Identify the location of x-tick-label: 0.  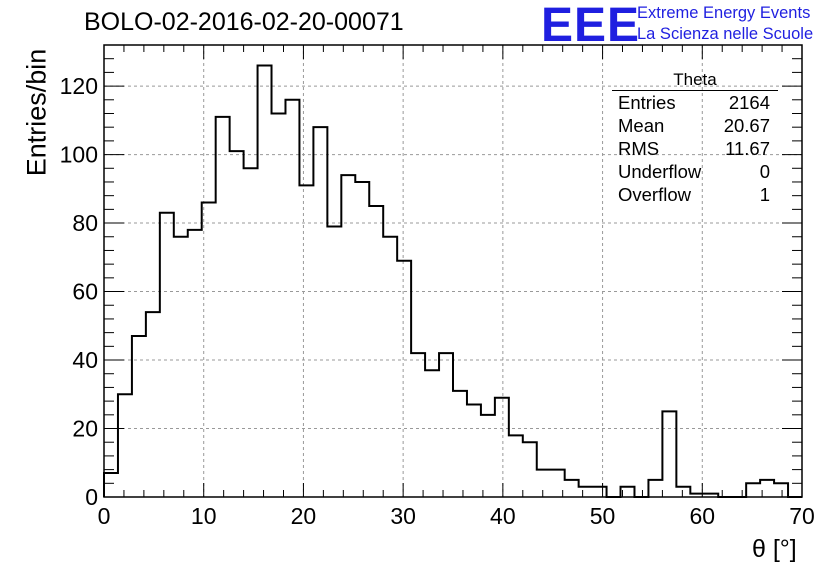
(104, 516).